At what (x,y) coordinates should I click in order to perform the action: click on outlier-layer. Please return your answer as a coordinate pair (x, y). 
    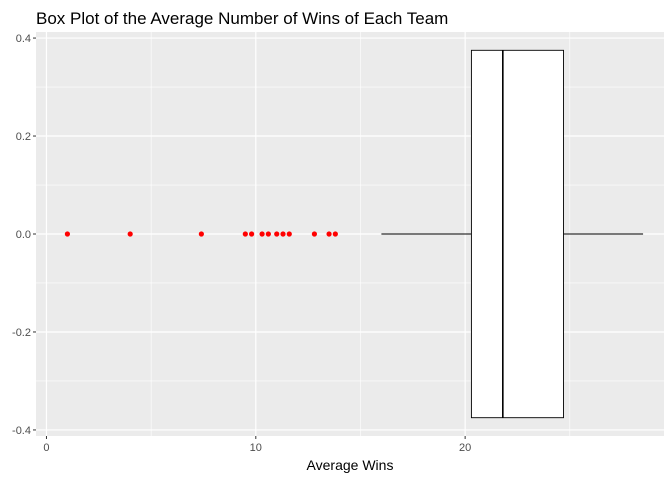
    Looking at the image, I should click on (201, 234).